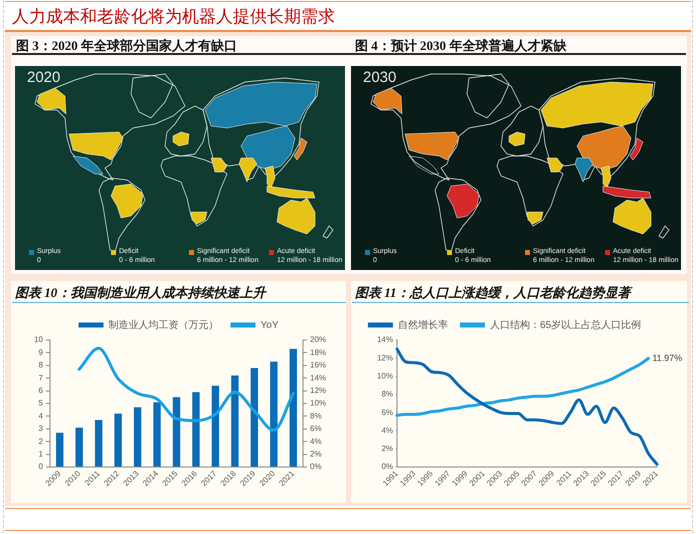  Describe the element at coordinates (387, 394) in the screenshot. I see `y-tick-label: 8%` at that location.